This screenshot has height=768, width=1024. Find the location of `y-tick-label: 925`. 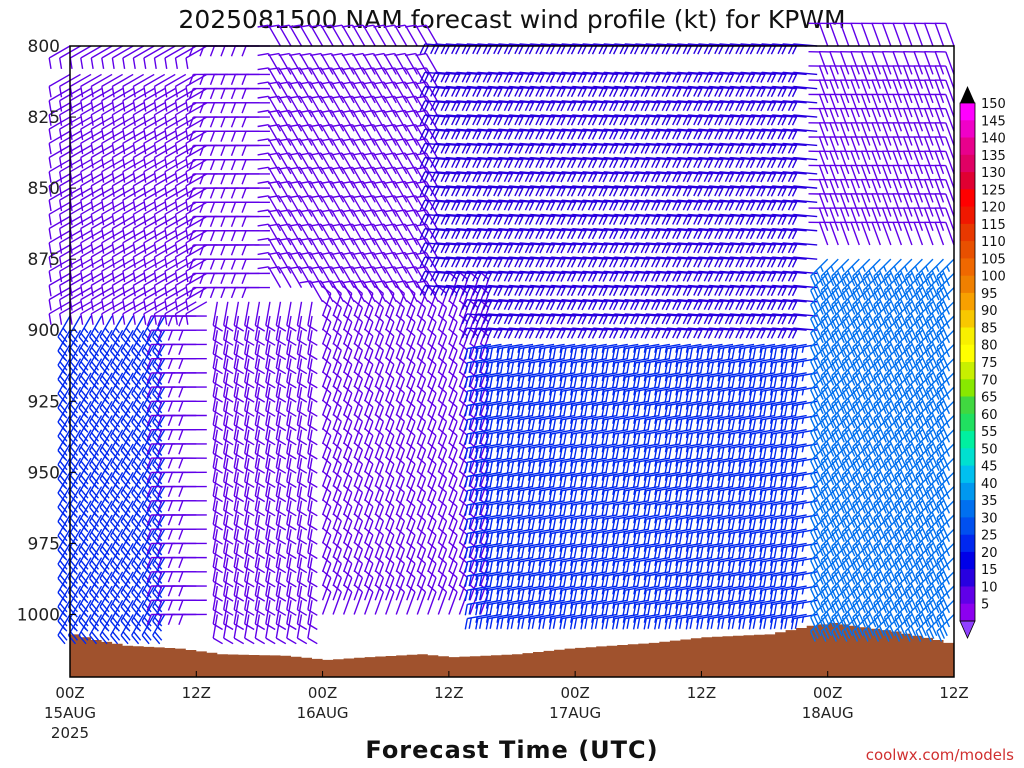

y-tick-label: 925 is located at coordinates (44, 402).